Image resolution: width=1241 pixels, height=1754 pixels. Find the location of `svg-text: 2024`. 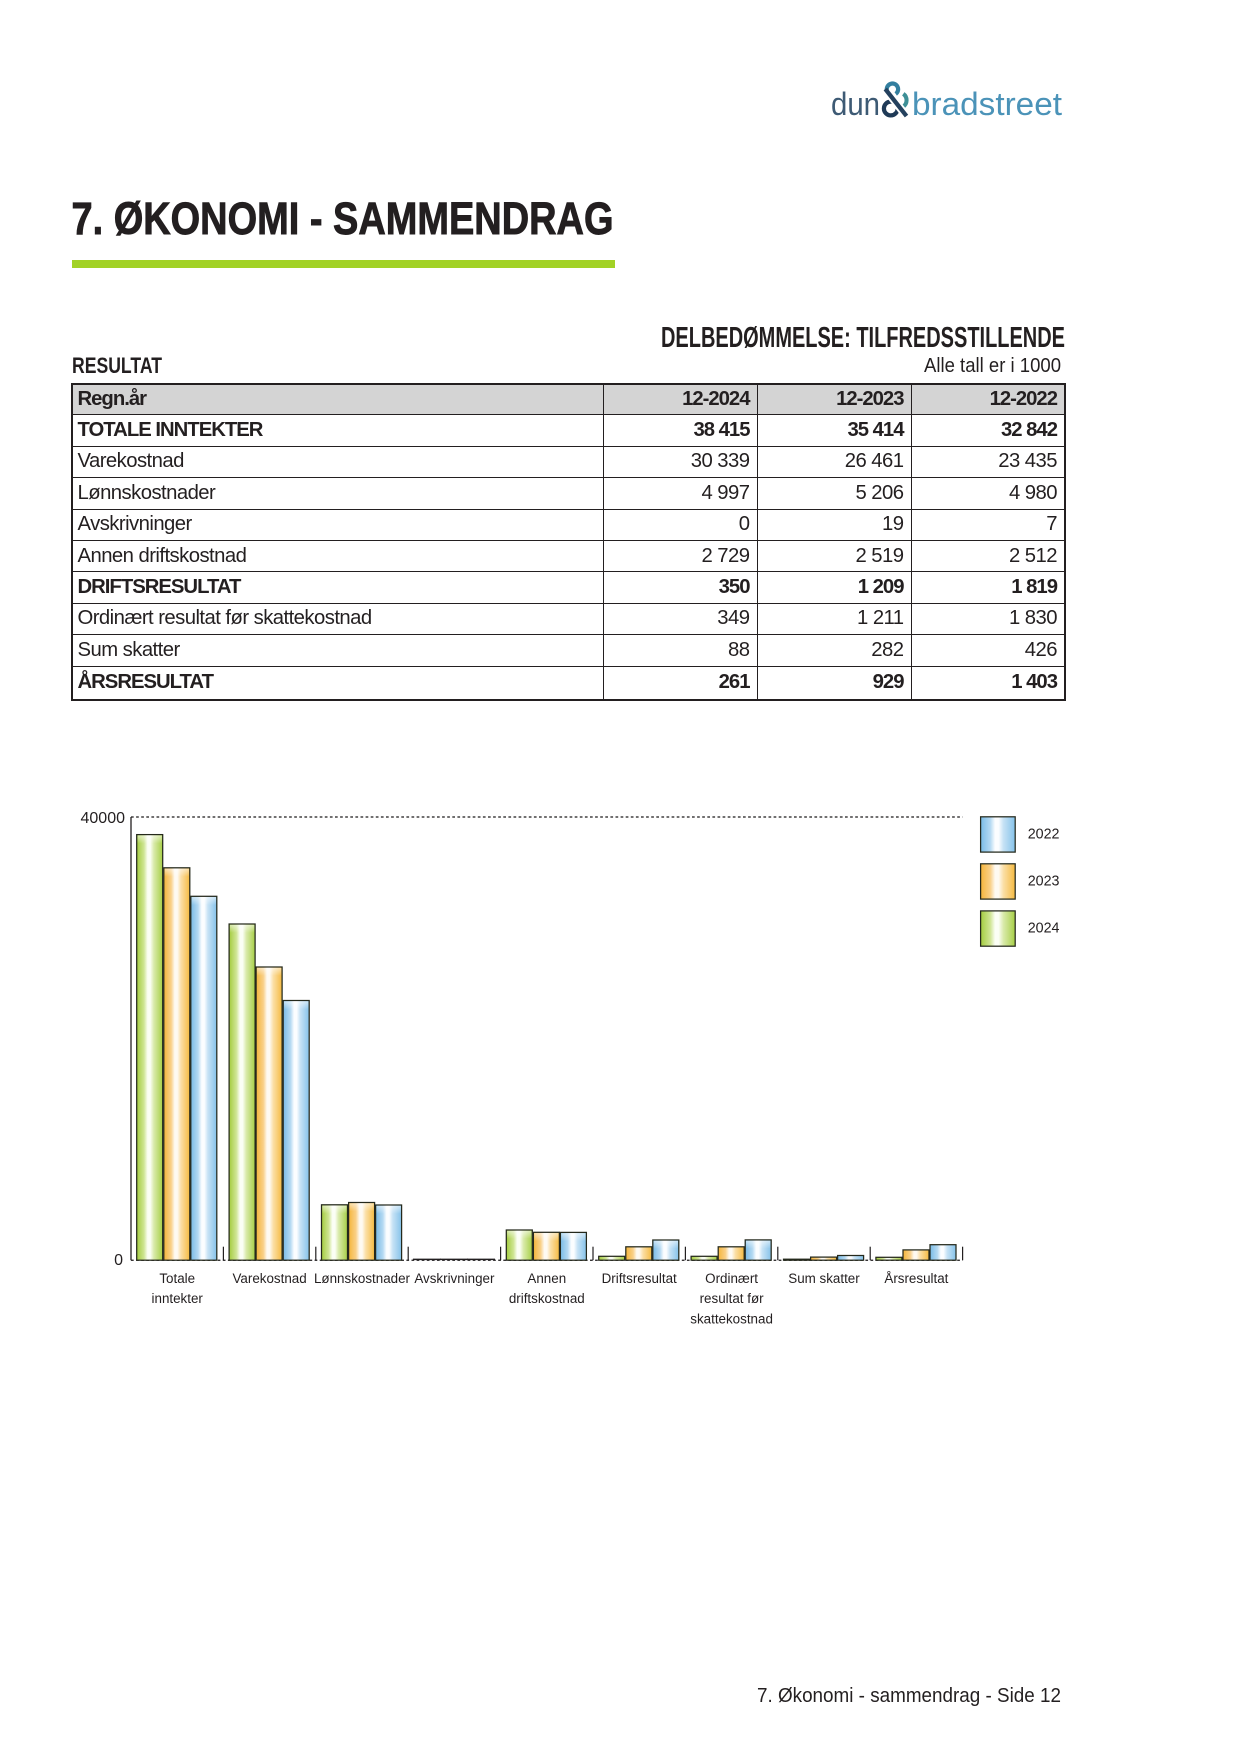

svg-text: 2024 is located at coordinates (1044, 929).